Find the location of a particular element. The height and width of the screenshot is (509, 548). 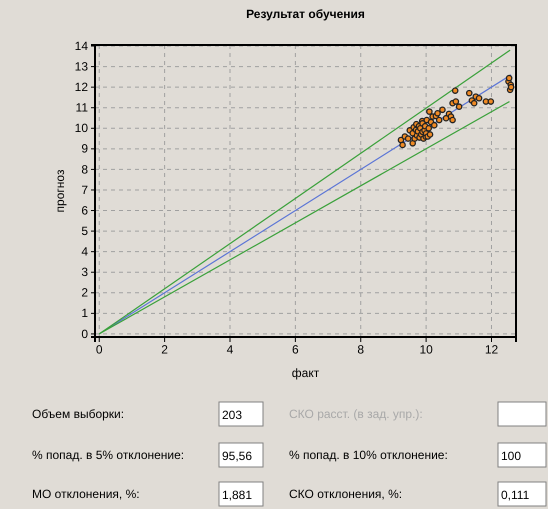

y-tick-label: 6 is located at coordinates (84, 210).